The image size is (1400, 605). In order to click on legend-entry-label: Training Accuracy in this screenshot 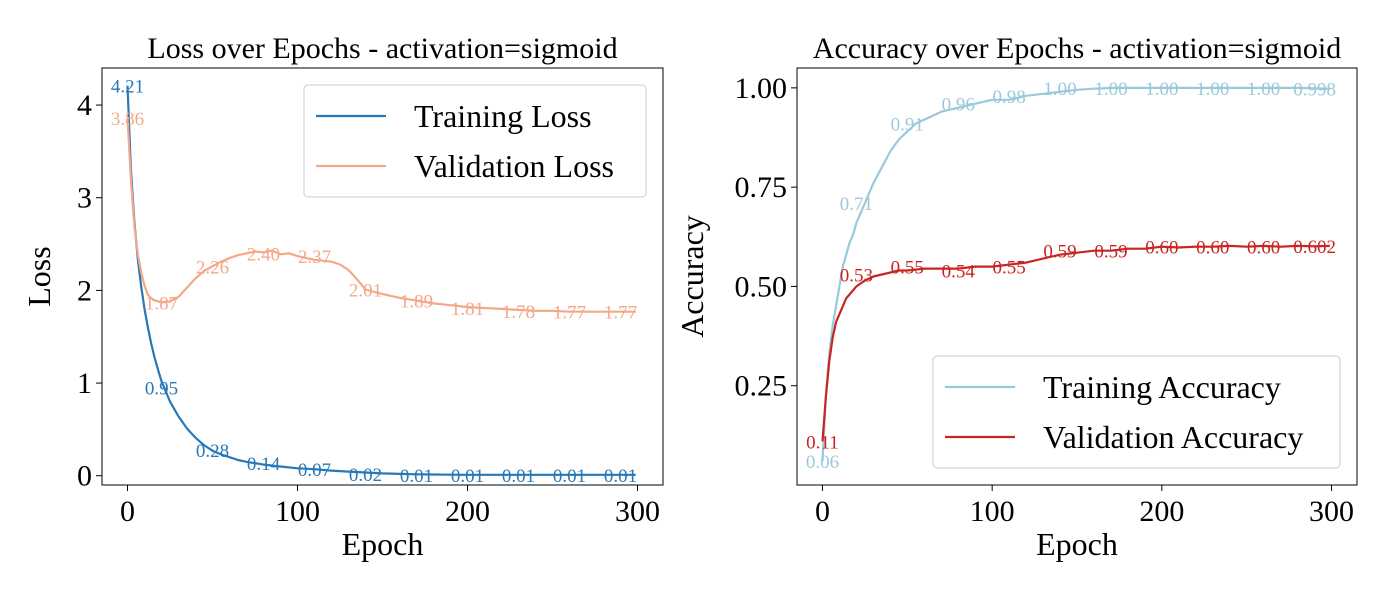, I will do `click(1162, 387)`.